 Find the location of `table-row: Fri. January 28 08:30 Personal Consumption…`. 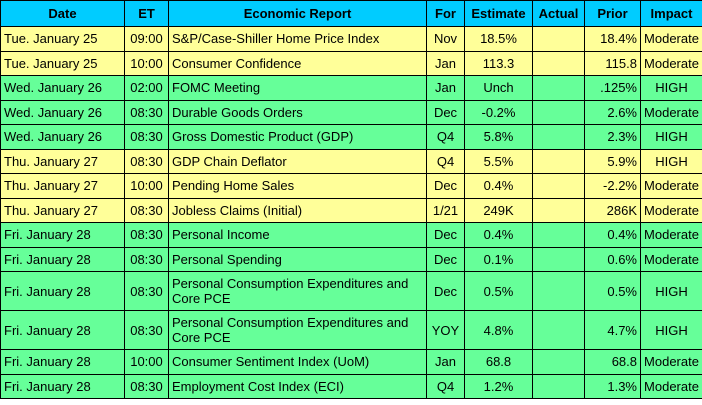

table-row: Fri. January 28 08:30 Personal Consumption… is located at coordinates (351, 291).